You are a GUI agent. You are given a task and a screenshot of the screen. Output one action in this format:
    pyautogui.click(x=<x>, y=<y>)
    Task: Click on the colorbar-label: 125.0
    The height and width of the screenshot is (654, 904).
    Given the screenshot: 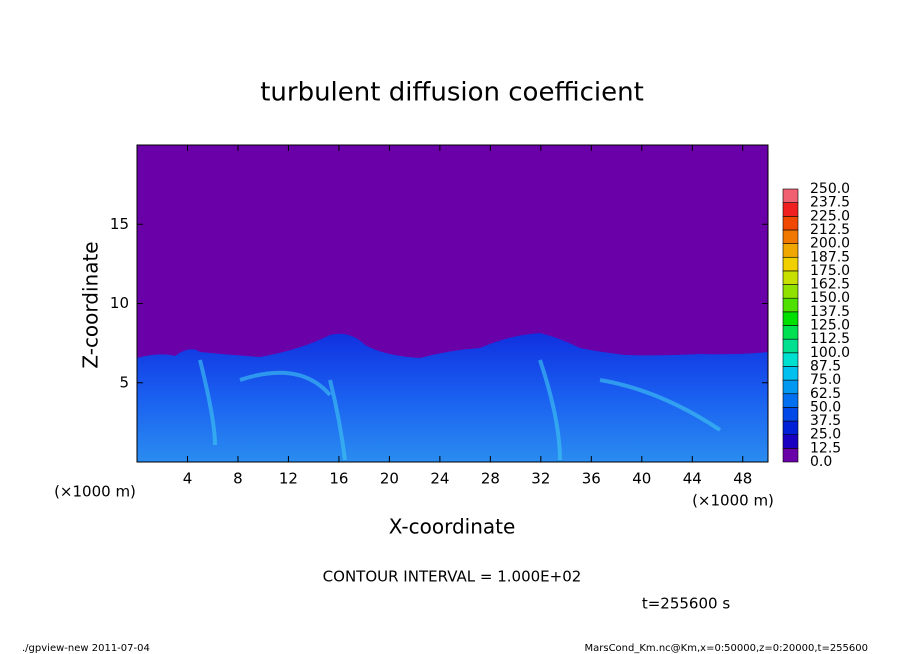 What is the action you would take?
    pyautogui.click(x=830, y=326)
    